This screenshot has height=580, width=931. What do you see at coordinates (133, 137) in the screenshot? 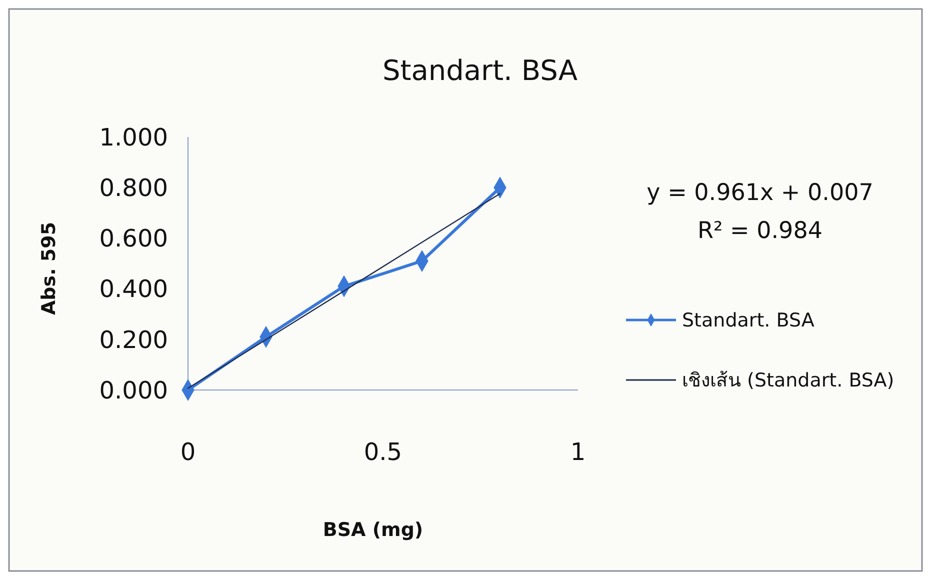
I see `y-tick-label: 1.000` at bounding box center [133, 137].